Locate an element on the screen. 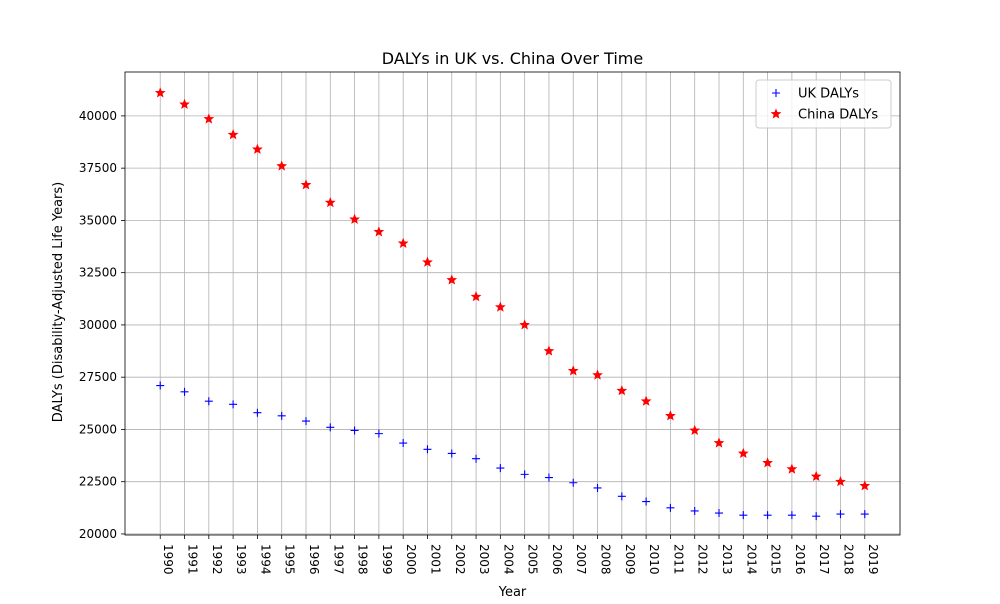  legend-uk-marker is located at coordinates (776, 93).